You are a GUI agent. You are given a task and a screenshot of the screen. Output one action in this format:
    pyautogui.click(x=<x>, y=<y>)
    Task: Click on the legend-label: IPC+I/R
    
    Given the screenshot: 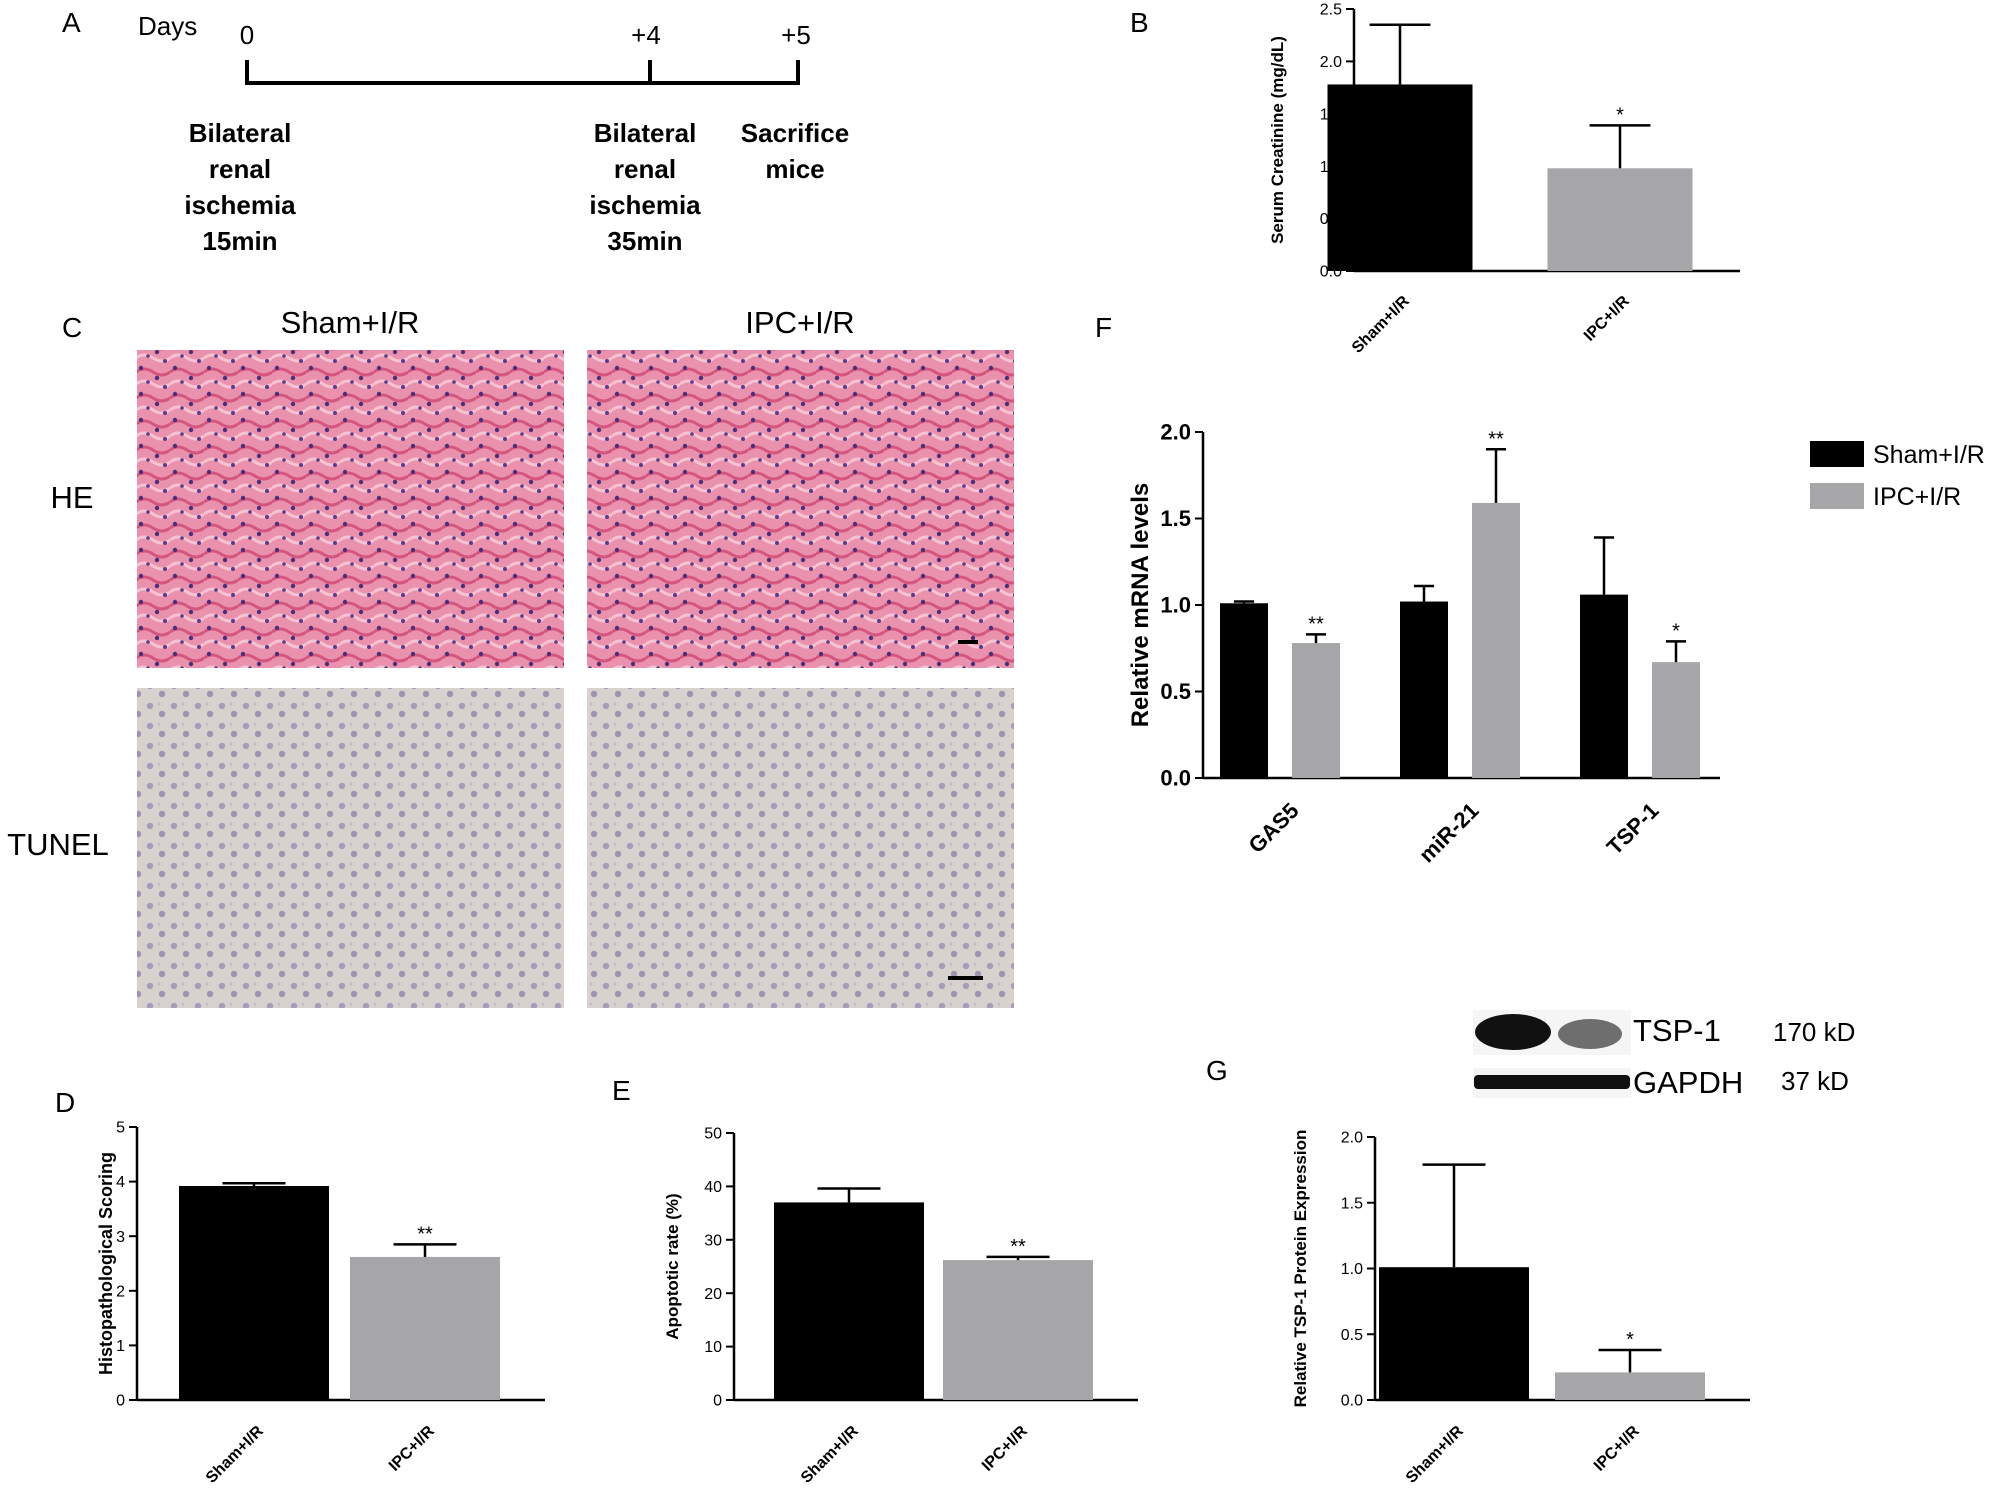 What is the action you would take?
    pyautogui.click(x=1917, y=497)
    